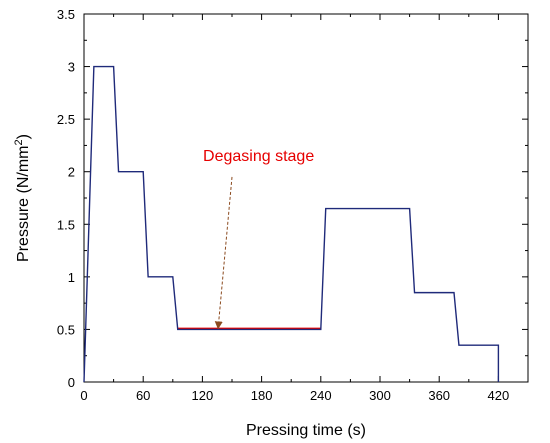 The height and width of the screenshot is (443, 550). Describe the element at coordinates (262, 395) in the screenshot. I see `x-tick-label: 180` at that location.